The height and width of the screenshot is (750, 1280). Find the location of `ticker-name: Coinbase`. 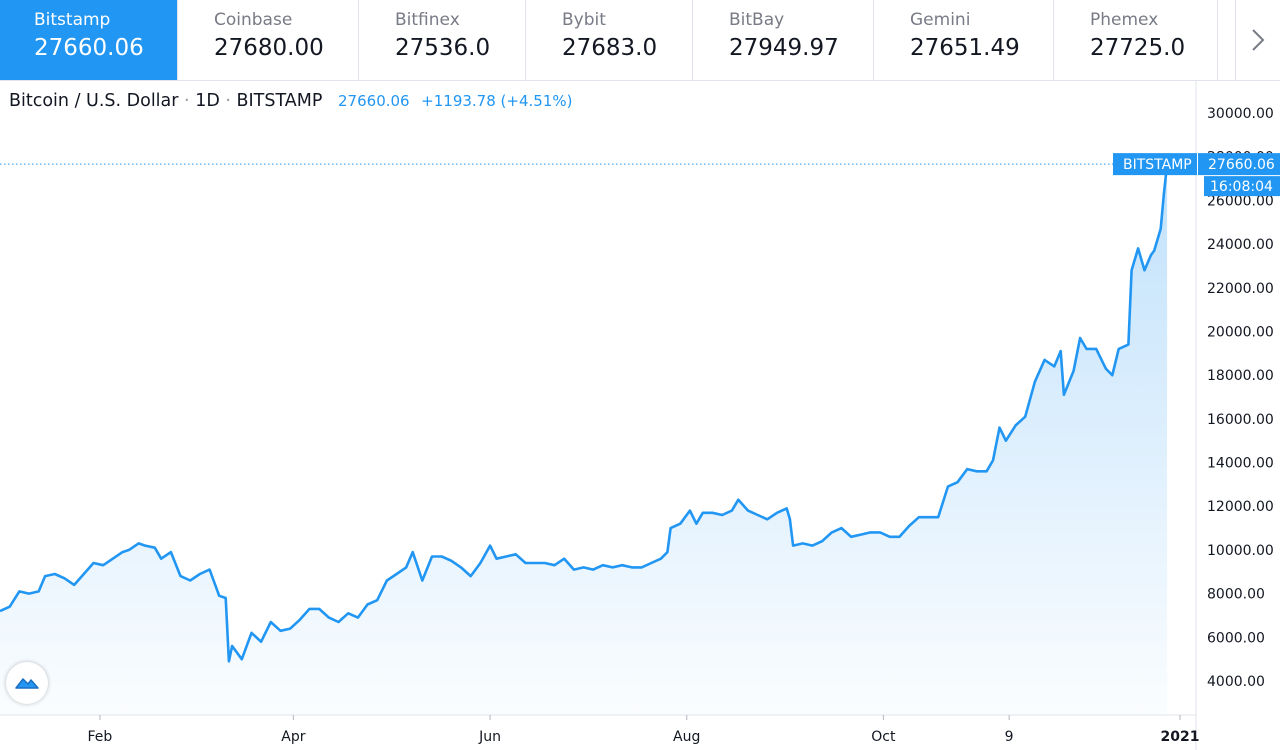

ticker-name: Coinbase is located at coordinates (253, 20).